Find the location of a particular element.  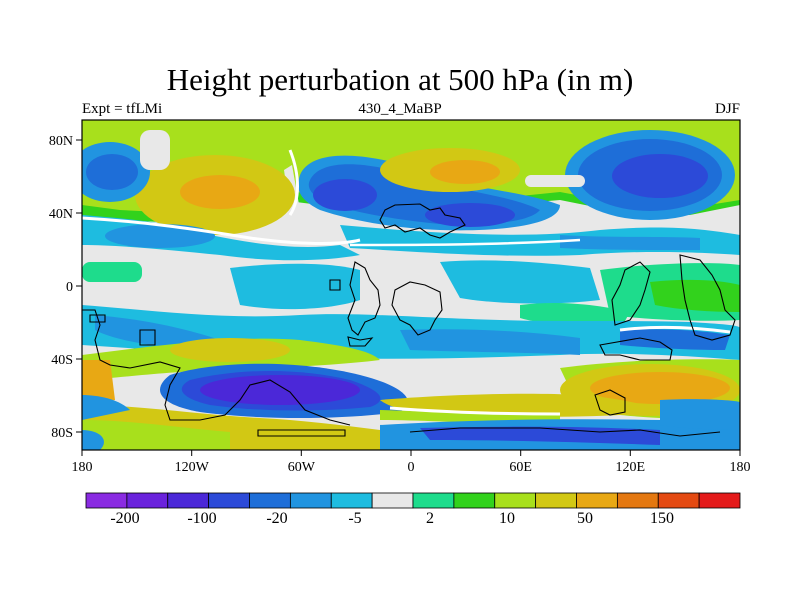

colorbar-label: -100 is located at coordinates (201, 518).